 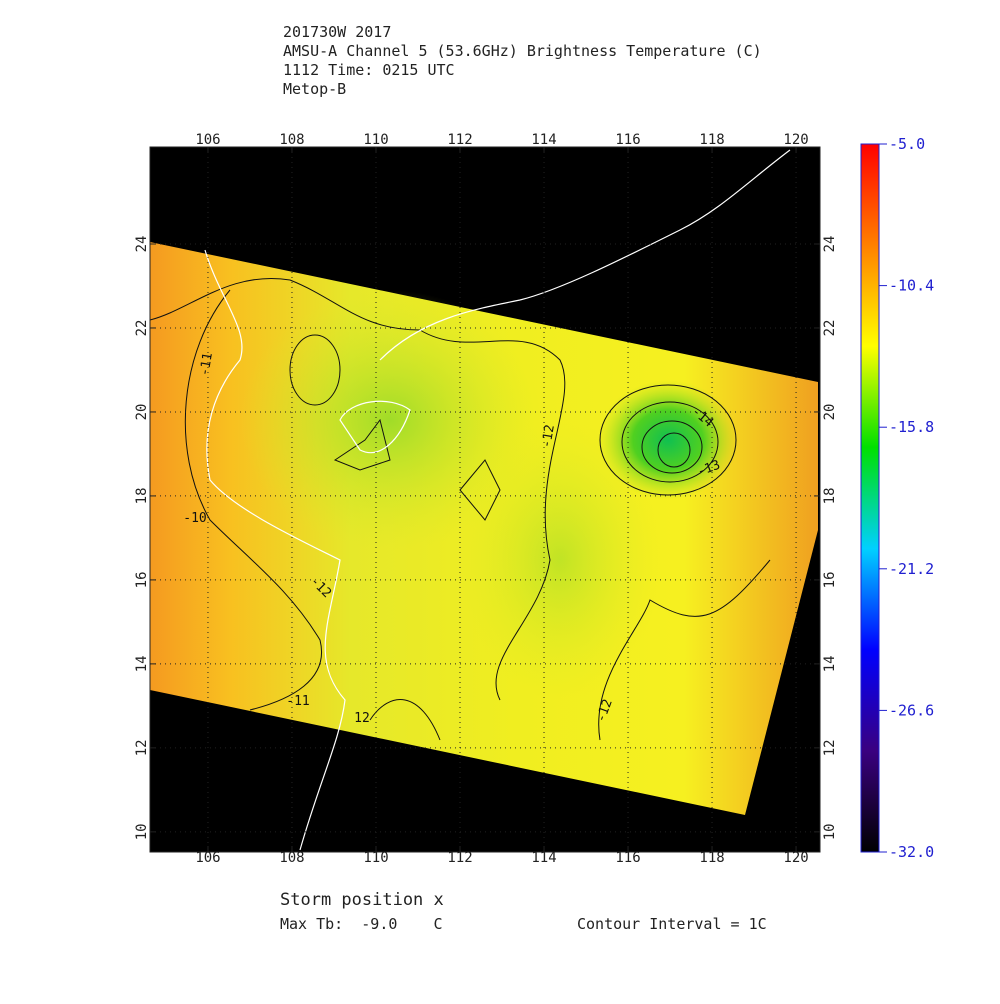 I want to click on colorbar-label: -32.0, so click(x=911, y=852).